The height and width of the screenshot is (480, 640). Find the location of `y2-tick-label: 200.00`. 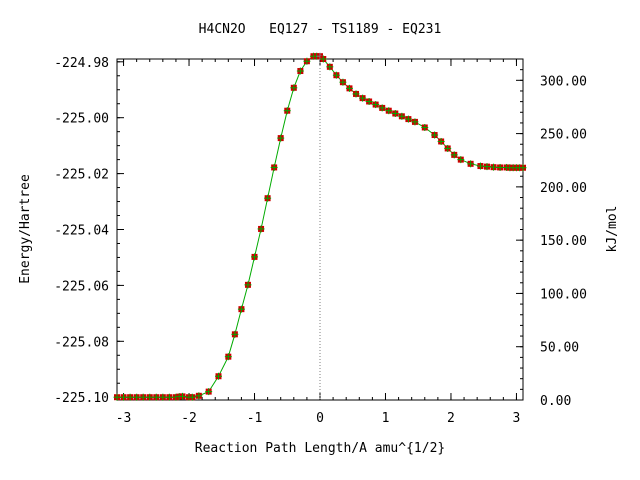

y2-tick-label: 200.00 is located at coordinates (563, 188).